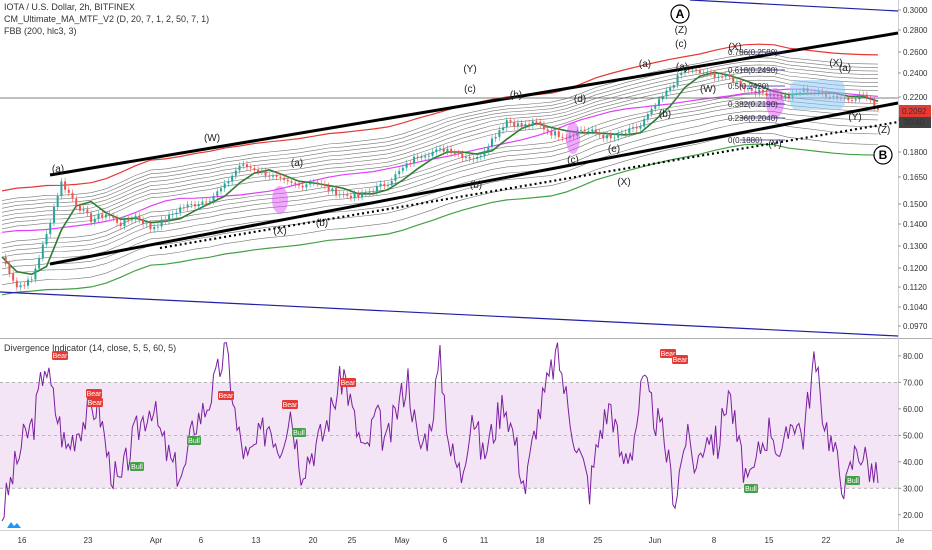 The height and width of the screenshot is (550, 932). Describe the element at coordinates (751, 489) in the screenshot. I see `bull-signal-label: Bull` at that location.